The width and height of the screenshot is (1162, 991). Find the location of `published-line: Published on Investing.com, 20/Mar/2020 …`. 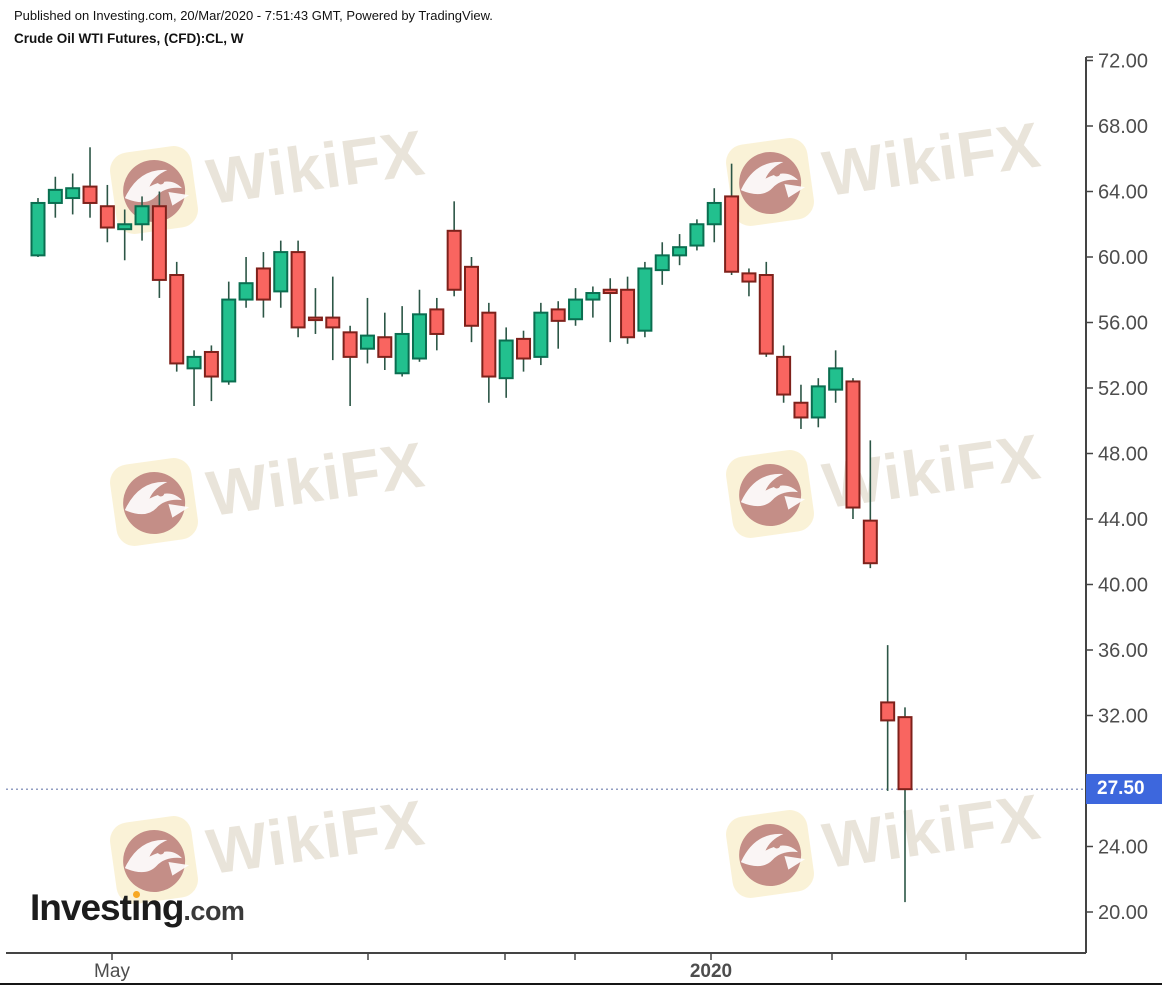

published-line: Published on Investing.com, 20/Mar/2020 … is located at coordinates (253, 15).